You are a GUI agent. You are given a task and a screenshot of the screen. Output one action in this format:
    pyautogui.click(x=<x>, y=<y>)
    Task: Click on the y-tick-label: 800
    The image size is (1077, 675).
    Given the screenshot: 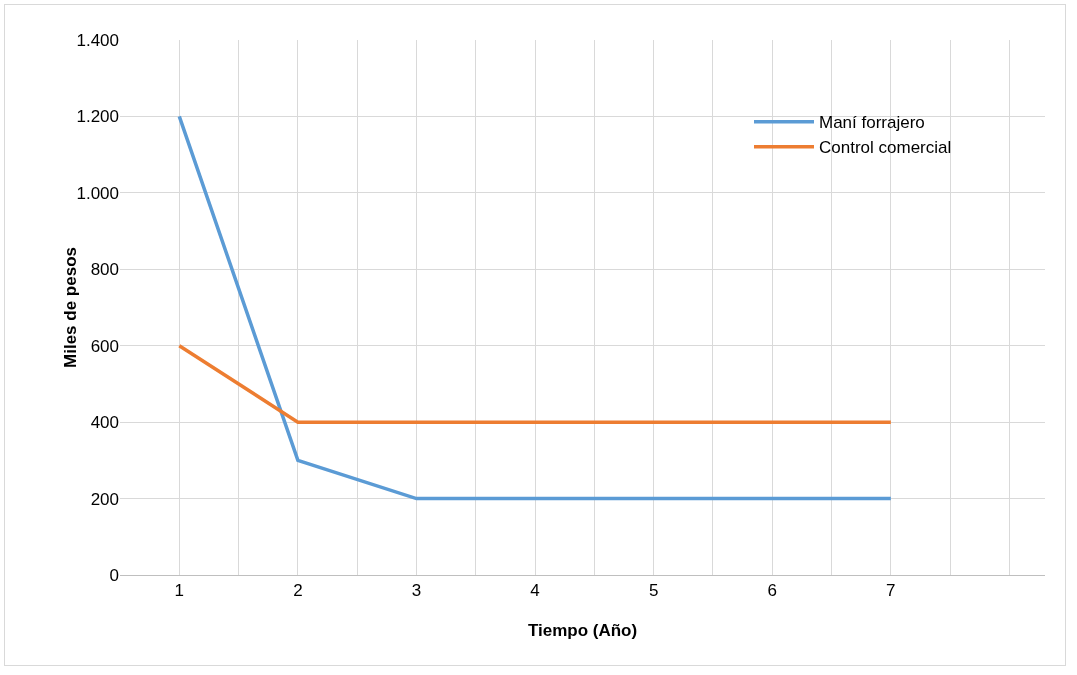 What is the action you would take?
    pyautogui.click(x=104, y=270)
    